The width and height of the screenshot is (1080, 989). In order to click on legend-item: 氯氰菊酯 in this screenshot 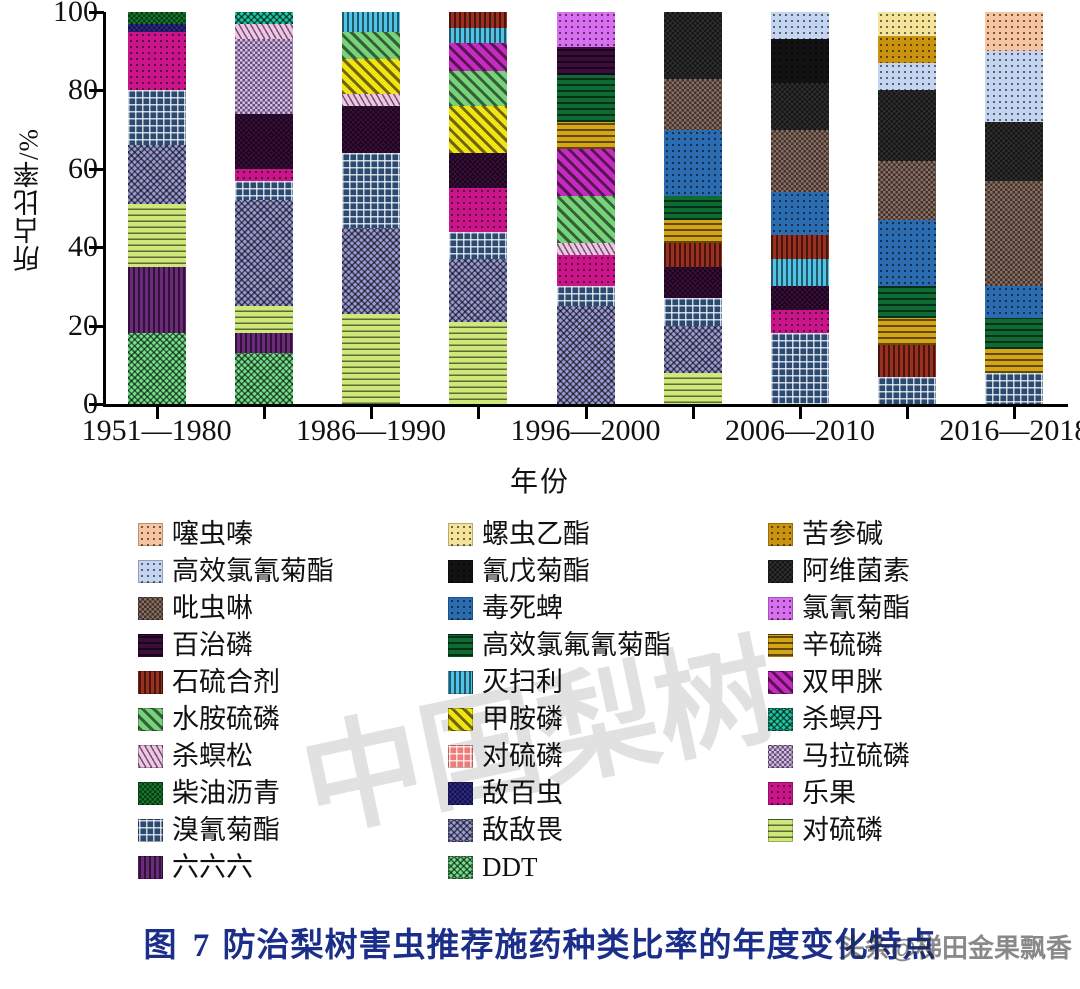, I will do `click(839, 608)`.